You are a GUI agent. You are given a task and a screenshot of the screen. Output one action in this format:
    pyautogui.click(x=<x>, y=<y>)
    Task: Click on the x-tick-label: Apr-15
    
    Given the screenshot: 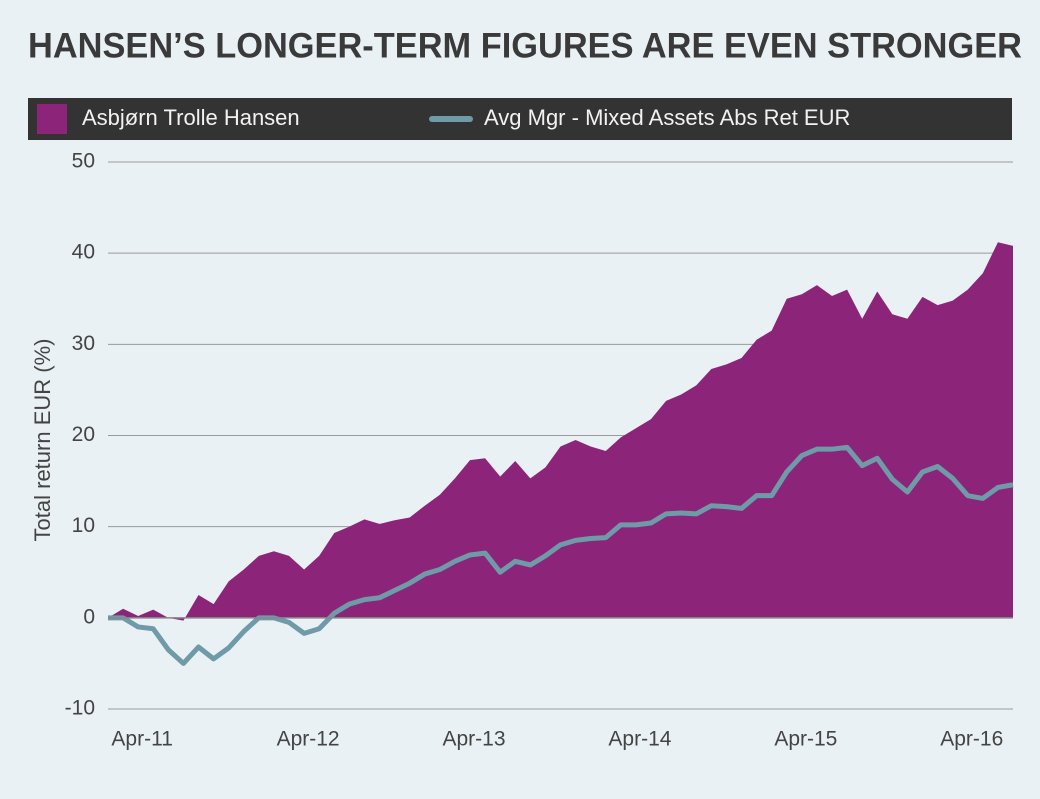 What is the action you would take?
    pyautogui.click(x=805, y=739)
    